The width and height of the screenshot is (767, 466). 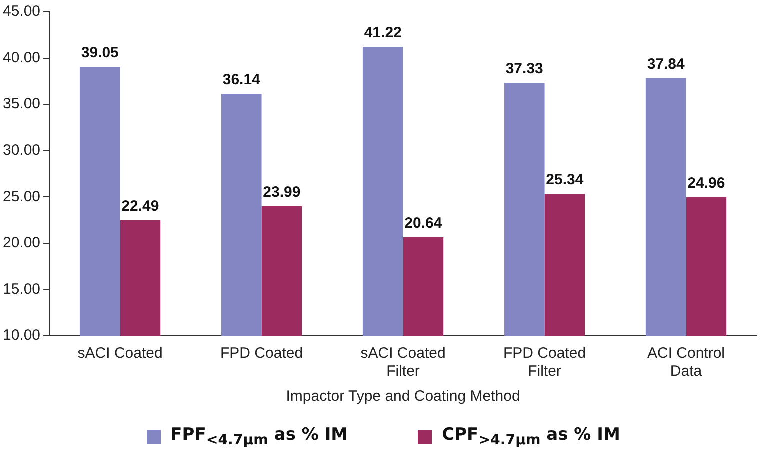 I want to click on y-tick-label: 25.00, so click(x=21, y=197).